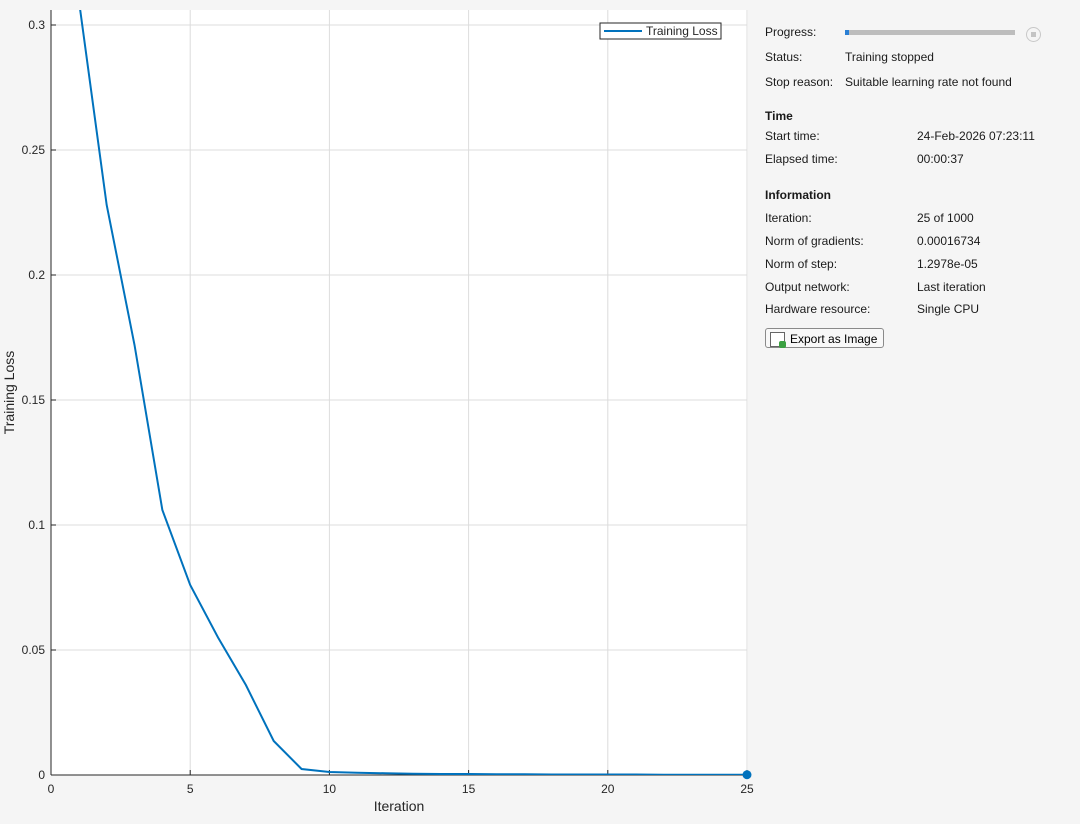 The image size is (1080, 824). I want to click on progress-fill, so click(847, 32).